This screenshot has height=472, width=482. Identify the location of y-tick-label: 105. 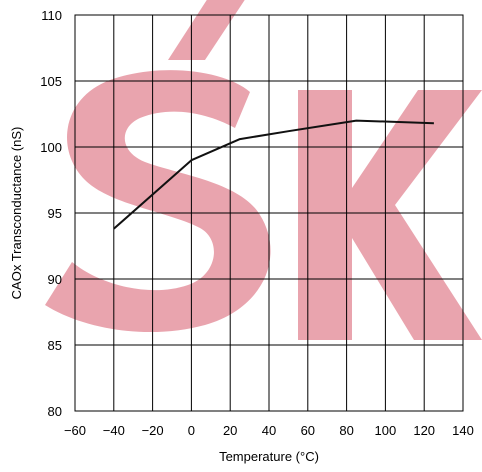
(51, 81).